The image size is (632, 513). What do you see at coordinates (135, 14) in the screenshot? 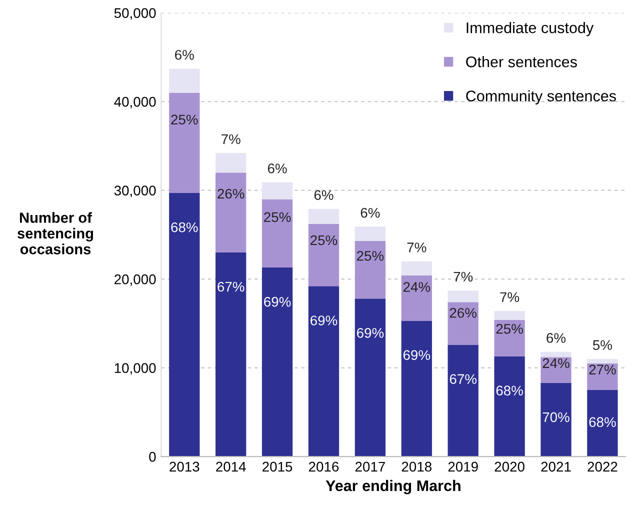
I see `y-tick-label: 50,000` at bounding box center [135, 14].